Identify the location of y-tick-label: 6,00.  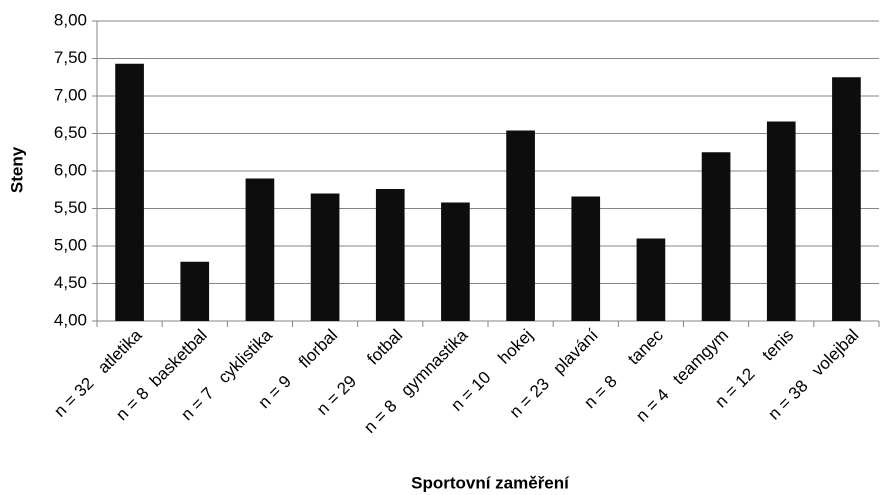
(70, 169).